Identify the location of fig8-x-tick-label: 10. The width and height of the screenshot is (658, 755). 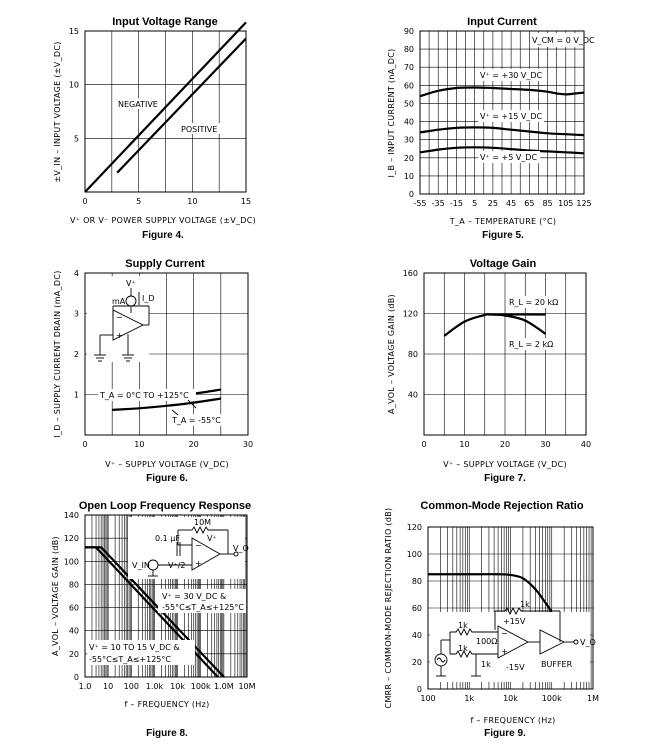
(108, 686).